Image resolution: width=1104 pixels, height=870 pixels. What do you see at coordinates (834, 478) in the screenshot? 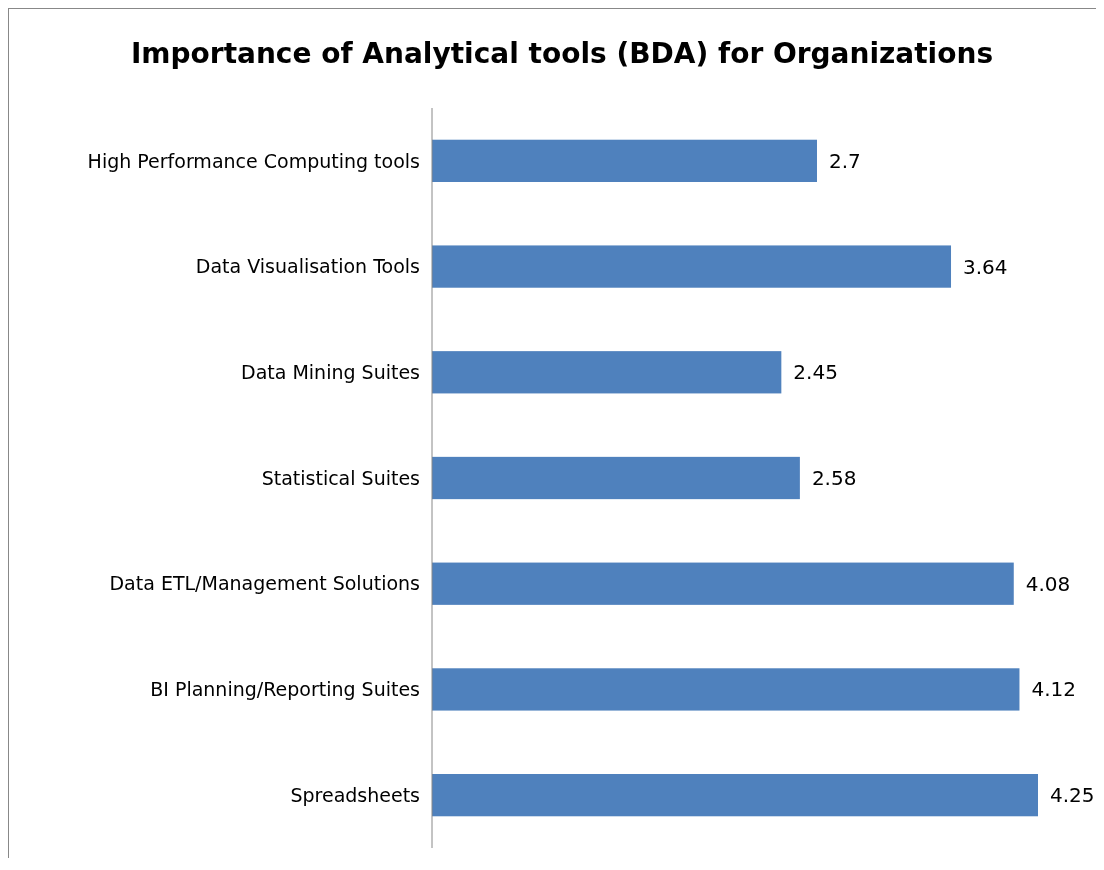
I see `data-label: 2.58` at bounding box center [834, 478].